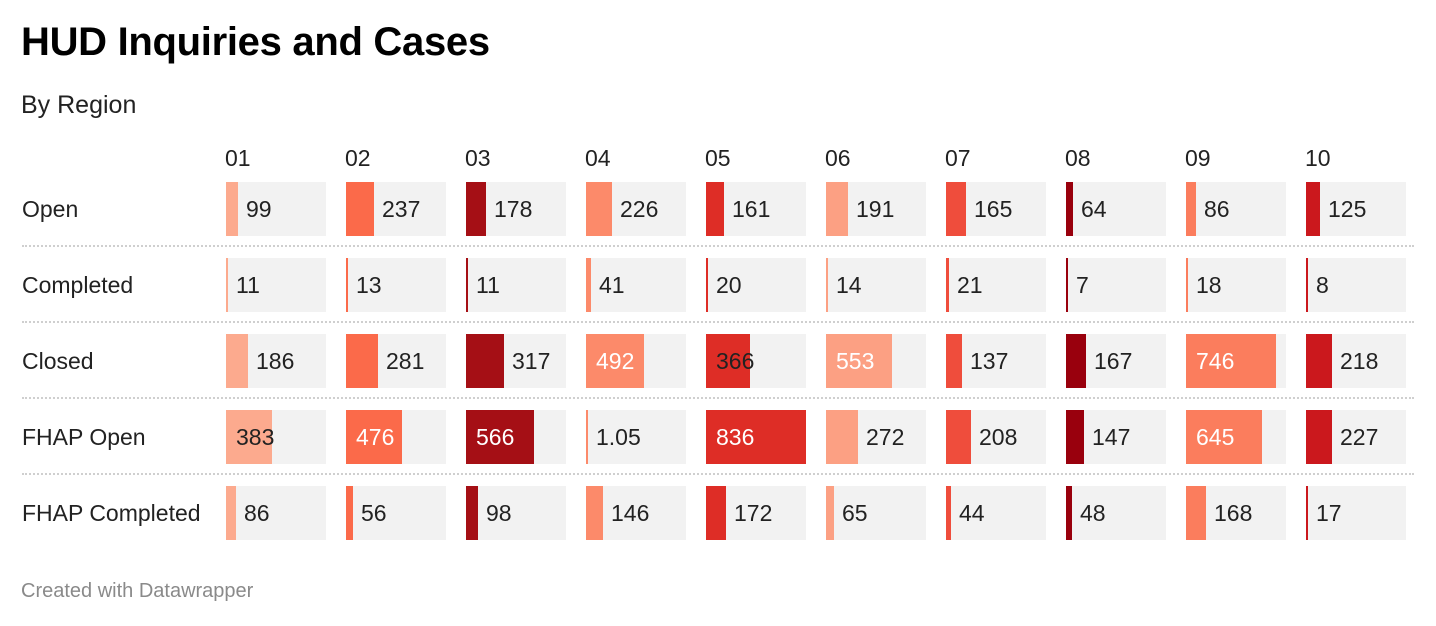  What do you see at coordinates (358, 158) in the screenshot?
I see `column-header-02: 02` at bounding box center [358, 158].